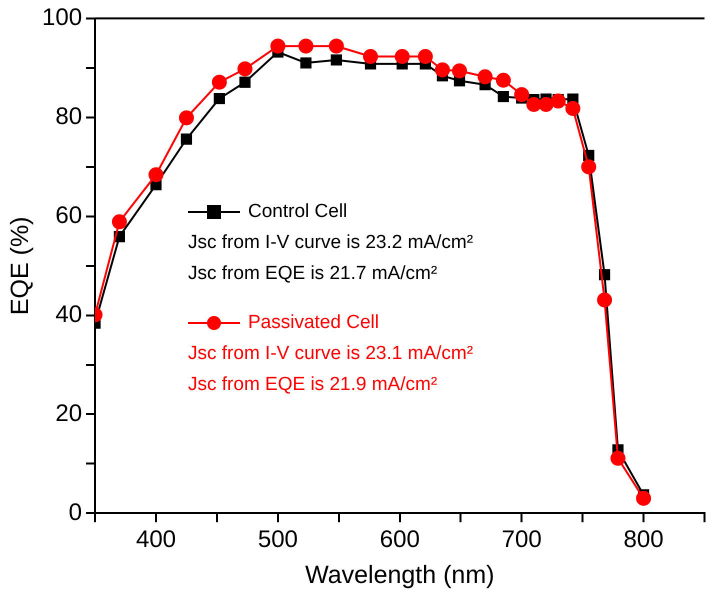  I want to click on x-tick-label: 500, so click(278, 540).